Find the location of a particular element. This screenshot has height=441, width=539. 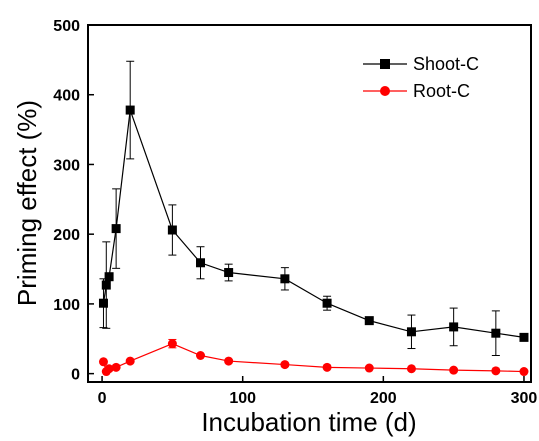

x-tick-label: 300 is located at coordinates (524, 398).